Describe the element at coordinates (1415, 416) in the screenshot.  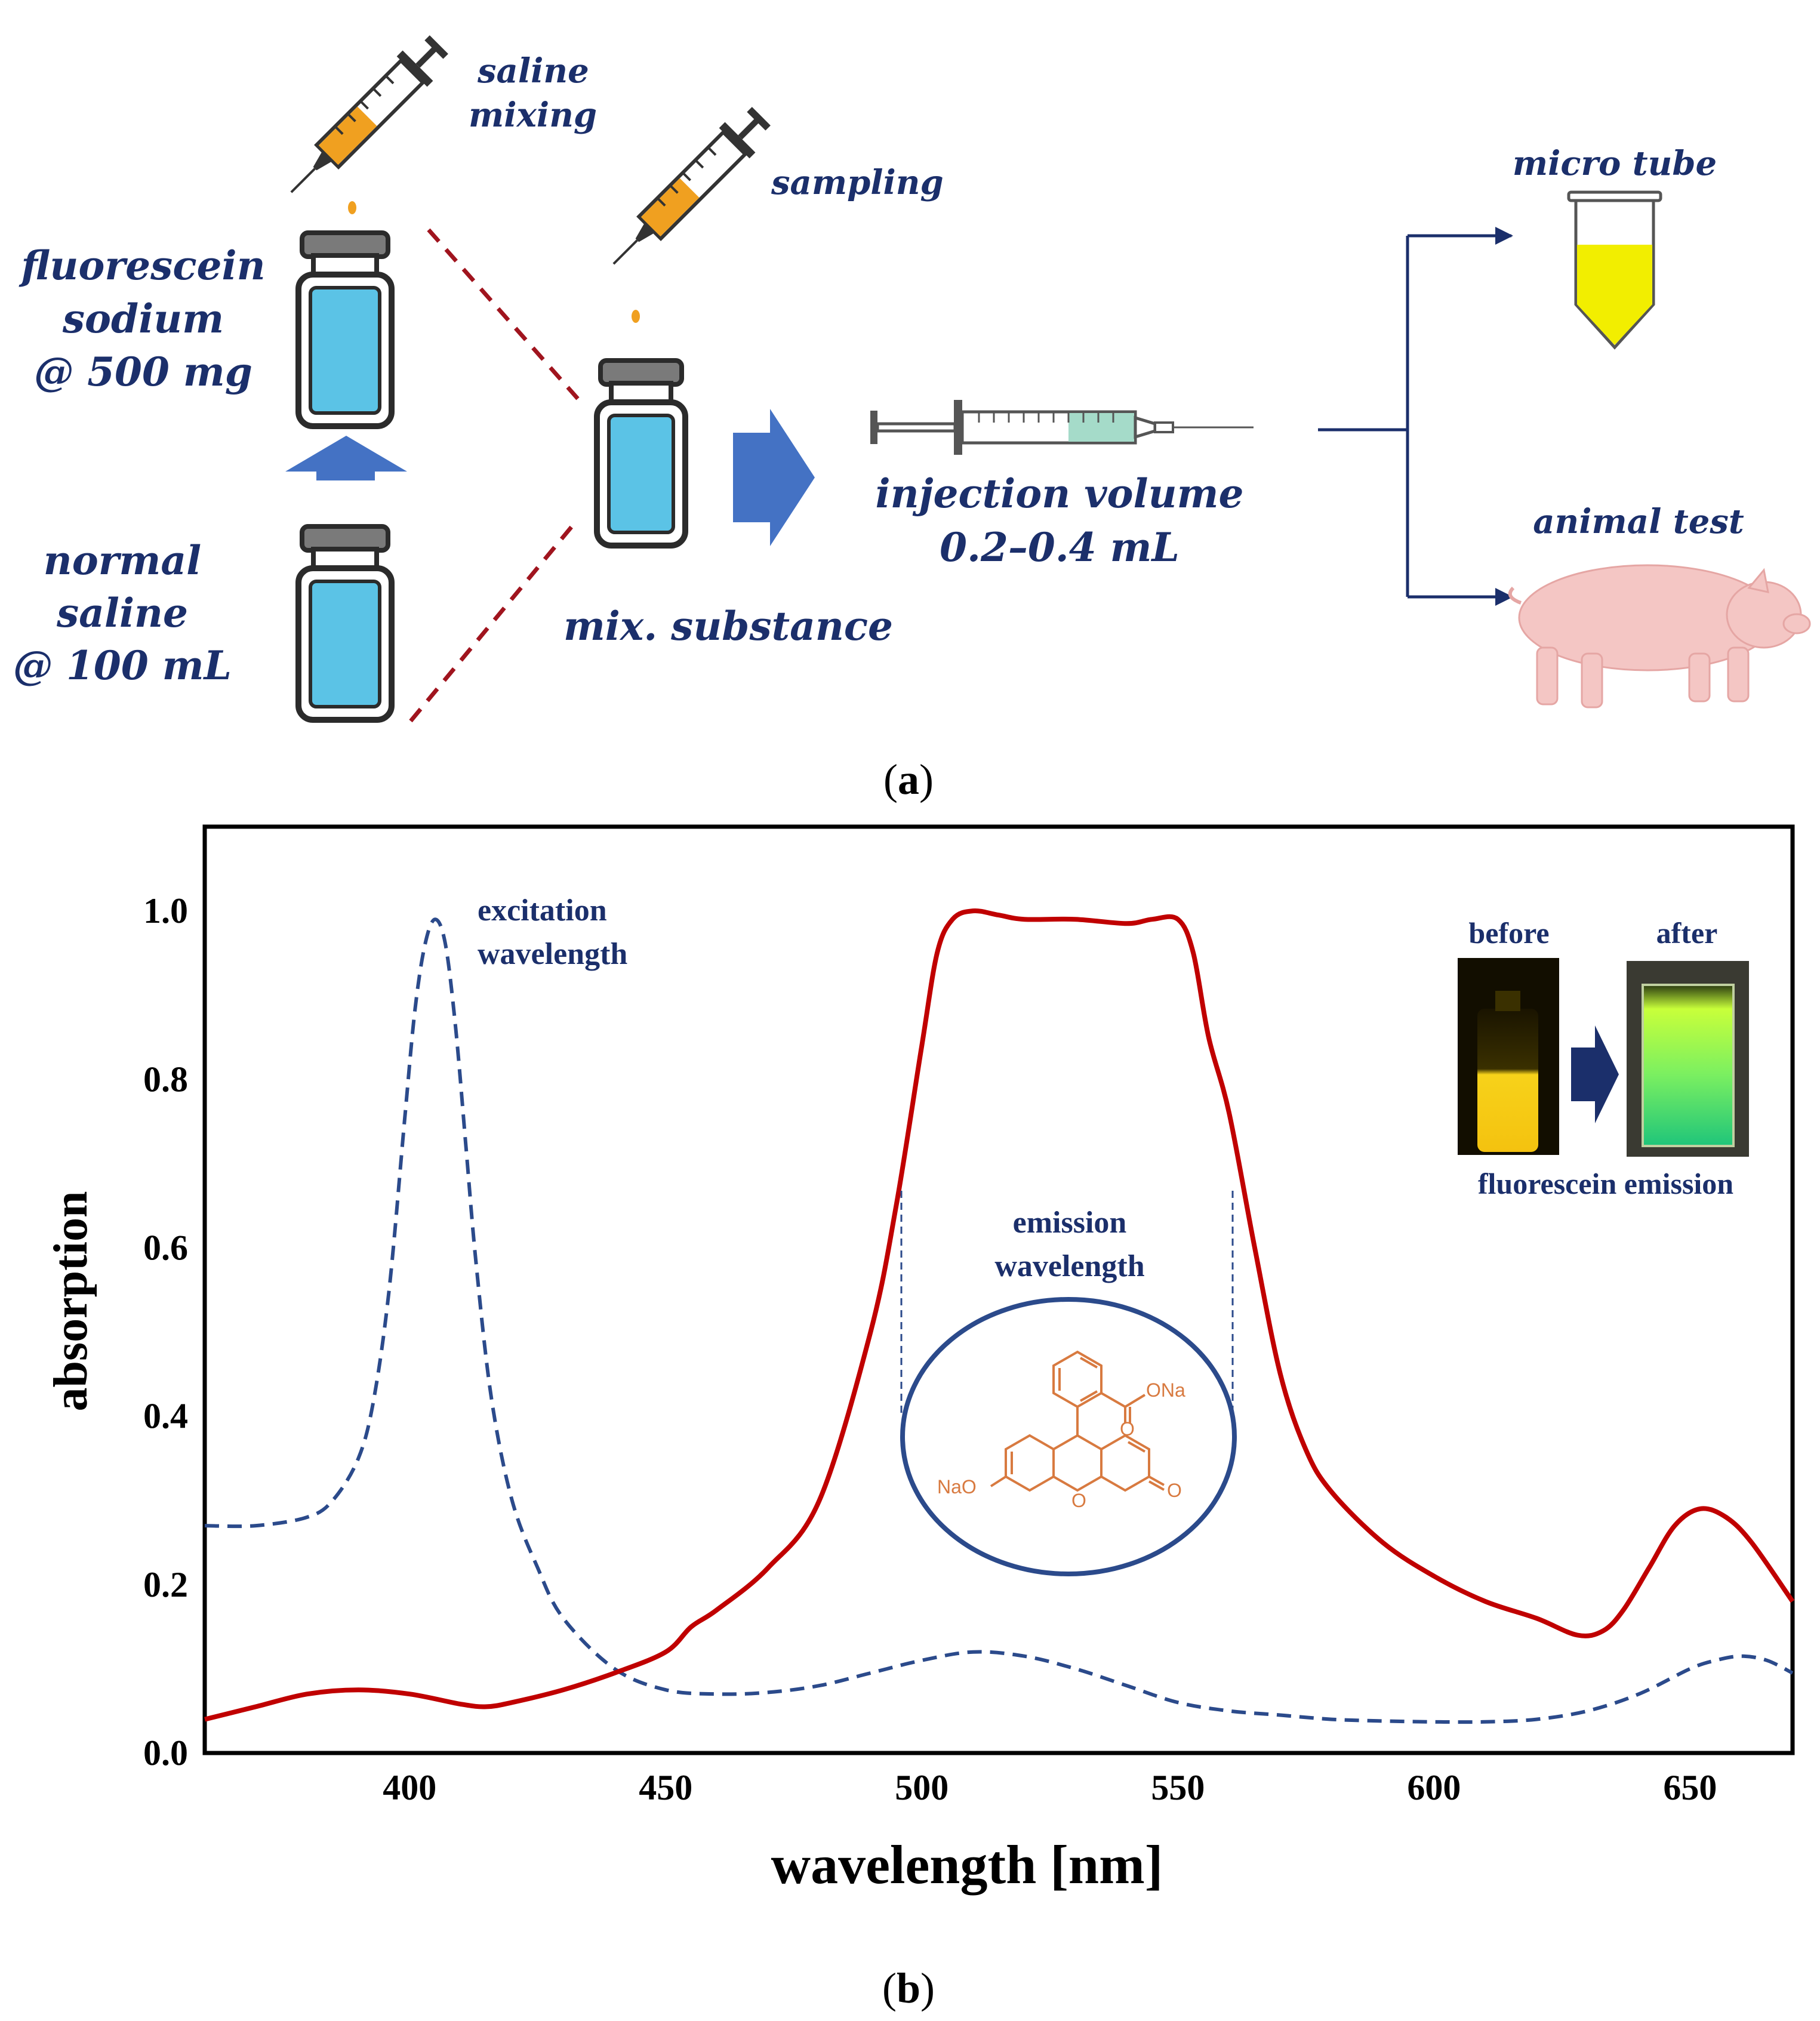
I see `branch-connector` at that location.